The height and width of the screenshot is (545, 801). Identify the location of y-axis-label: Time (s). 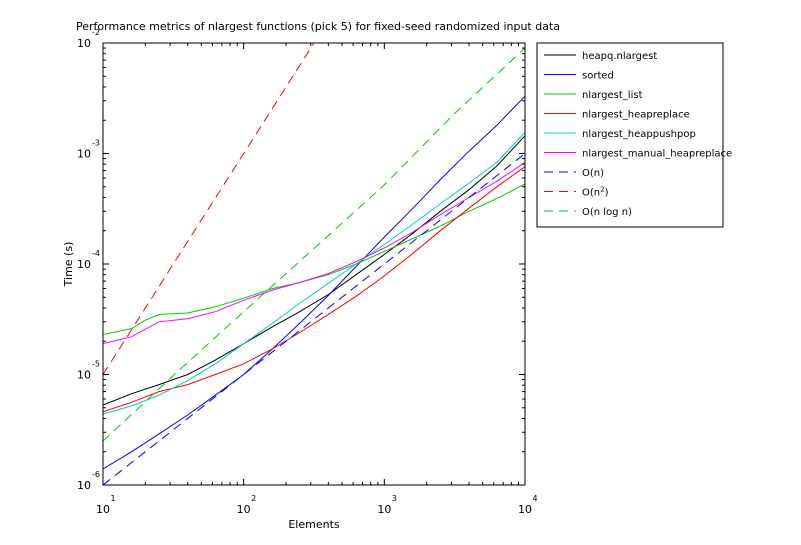
(68, 265).